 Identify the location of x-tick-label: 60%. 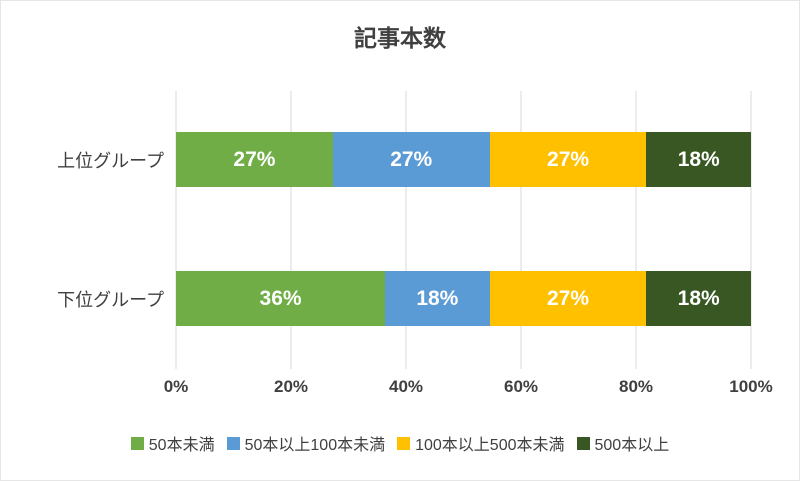
(521, 386).